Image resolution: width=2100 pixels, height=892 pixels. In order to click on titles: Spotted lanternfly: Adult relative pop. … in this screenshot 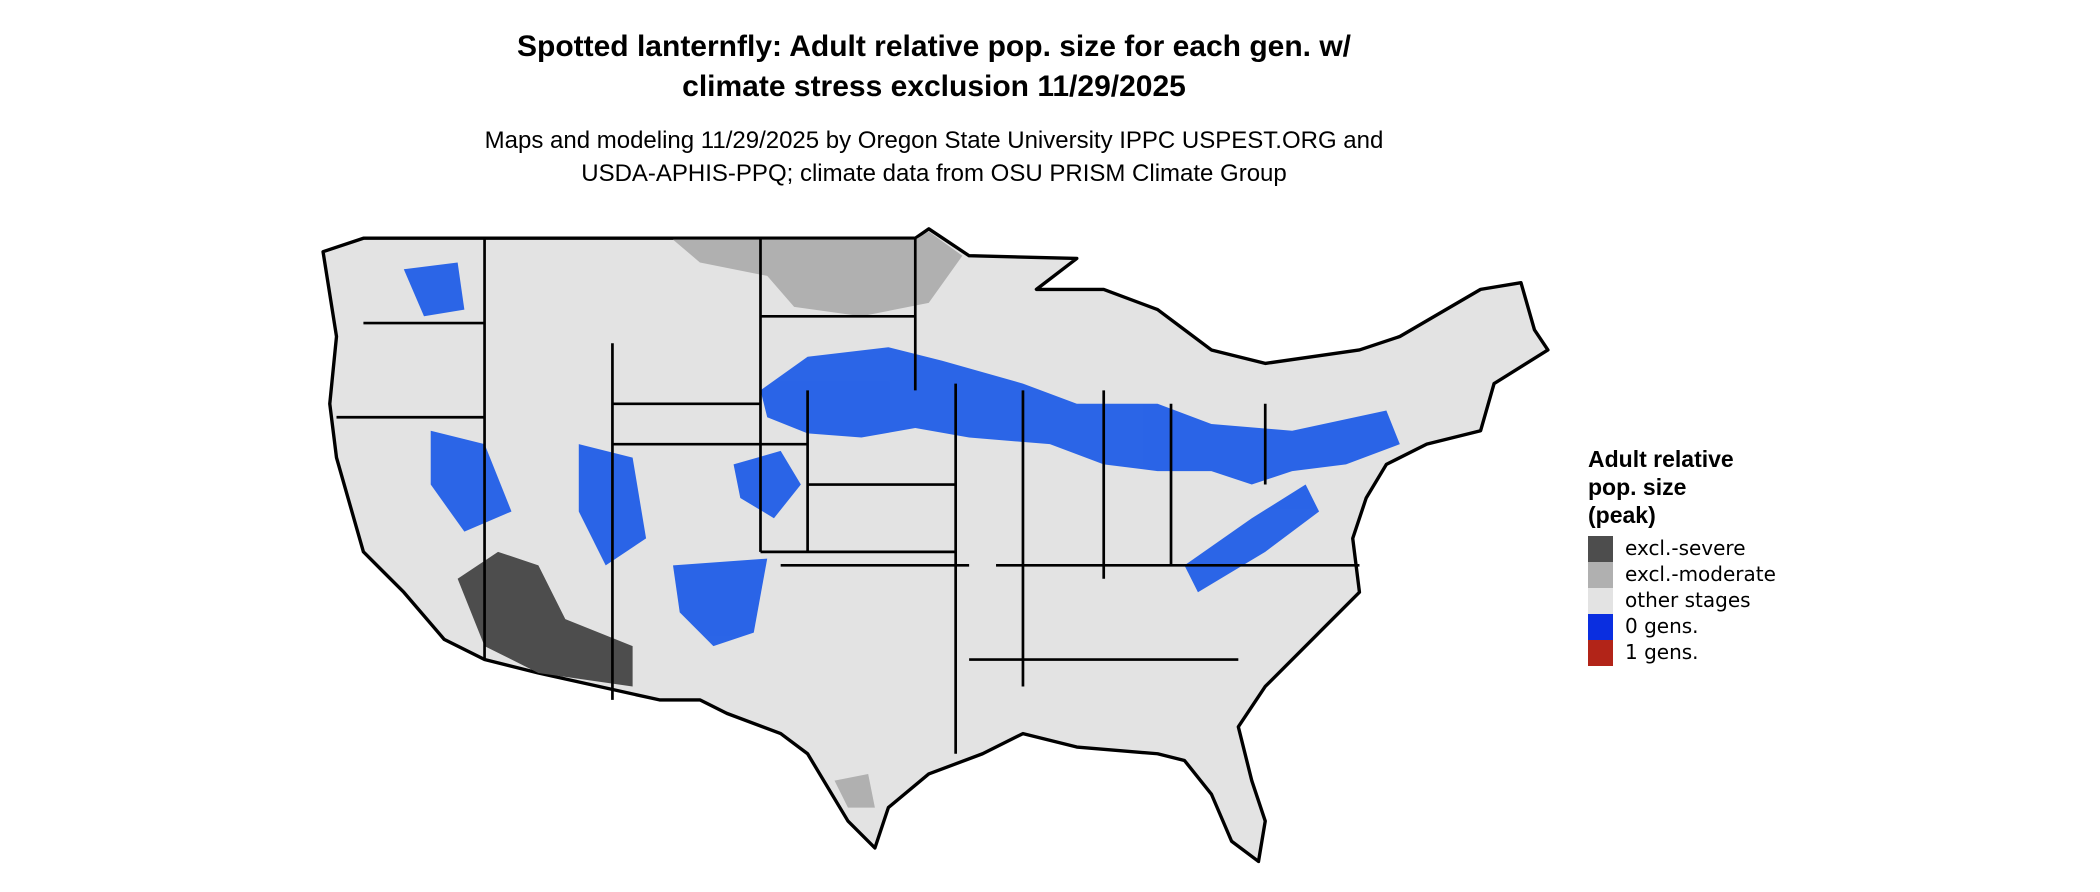, I will do `click(934, 108)`.